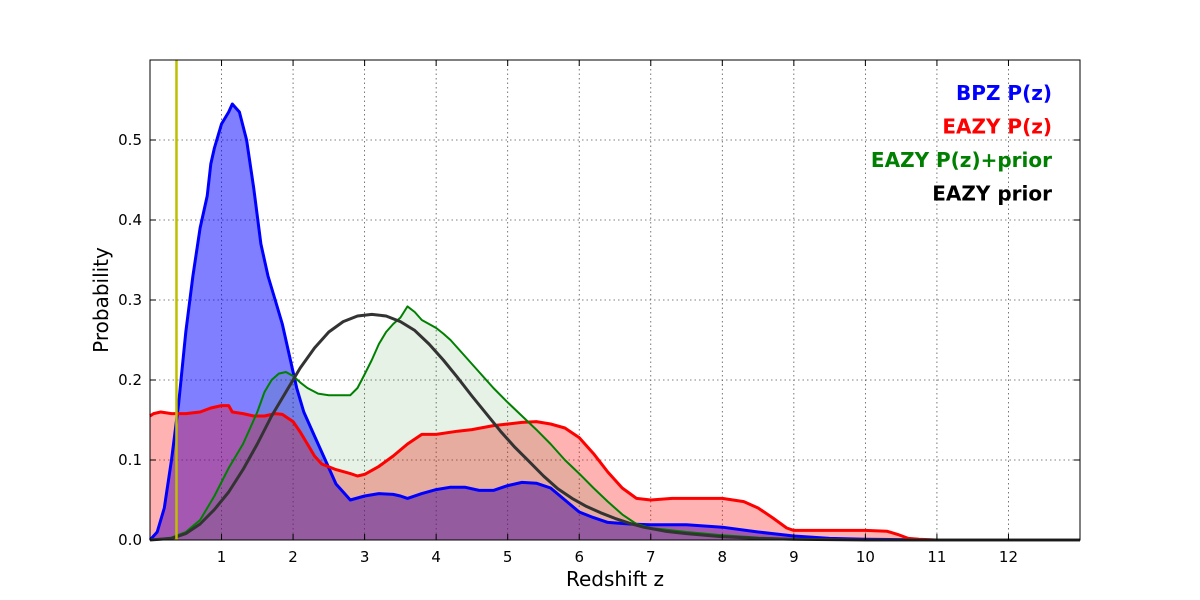 This screenshot has height=600, width=1200. Describe the element at coordinates (130, 220) in the screenshot. I see `y-tick-label: 0.4` at that location.